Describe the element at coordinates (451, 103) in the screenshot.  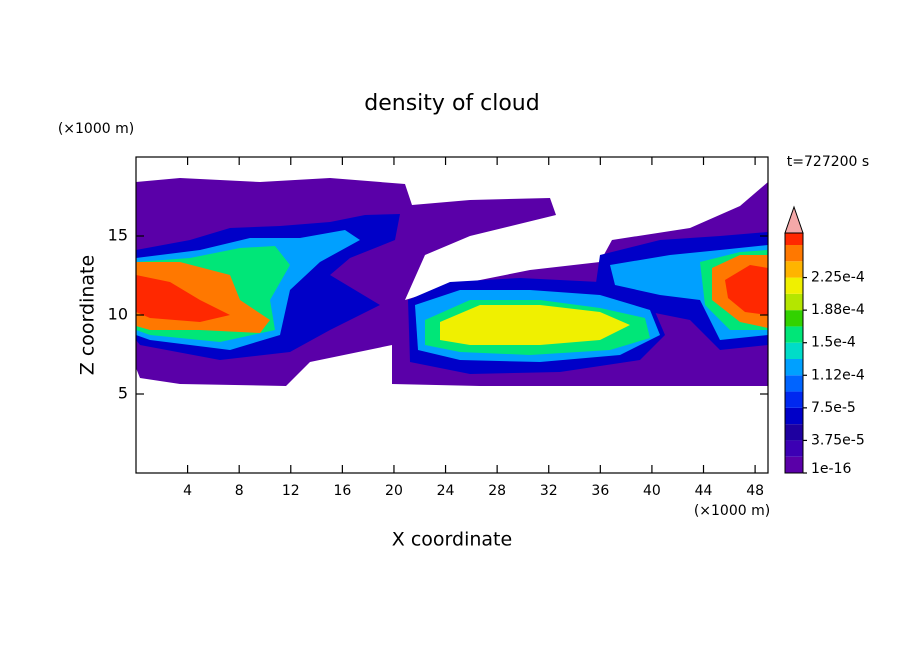
I see `chart-title: density of cloud` at that location.